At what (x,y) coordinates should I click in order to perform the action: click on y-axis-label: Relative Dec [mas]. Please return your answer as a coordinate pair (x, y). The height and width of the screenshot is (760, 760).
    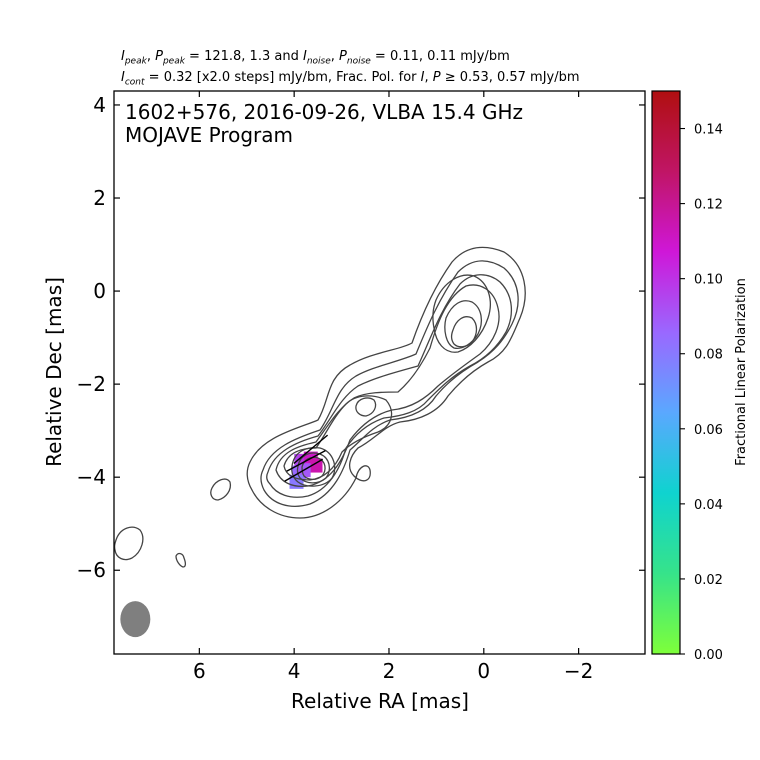
    Looking at the image, I should click on (54, 372).